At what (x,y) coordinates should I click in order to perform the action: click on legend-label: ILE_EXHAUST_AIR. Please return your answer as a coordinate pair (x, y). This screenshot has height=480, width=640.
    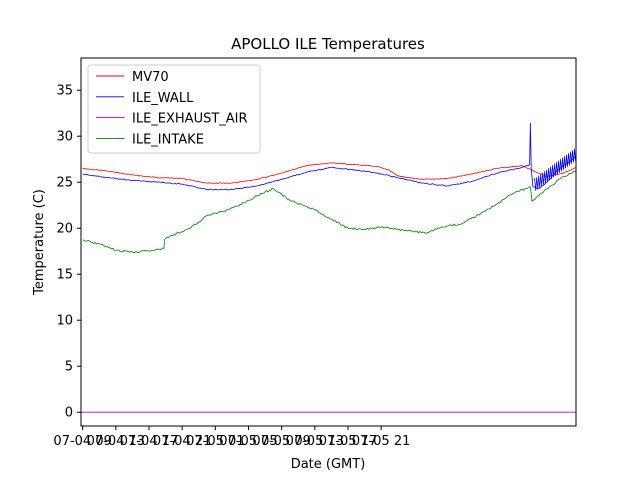
    Looking at the image, I should click on (190, 119).